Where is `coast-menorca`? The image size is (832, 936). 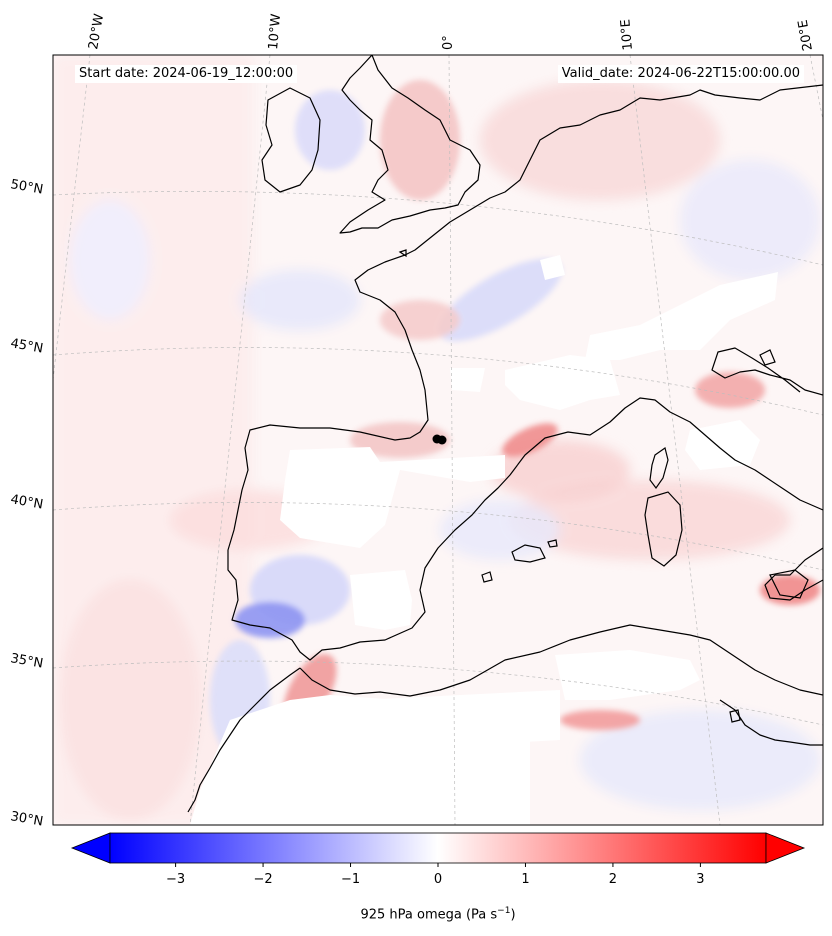 coast-menorca is located at coordinates (552, 543).